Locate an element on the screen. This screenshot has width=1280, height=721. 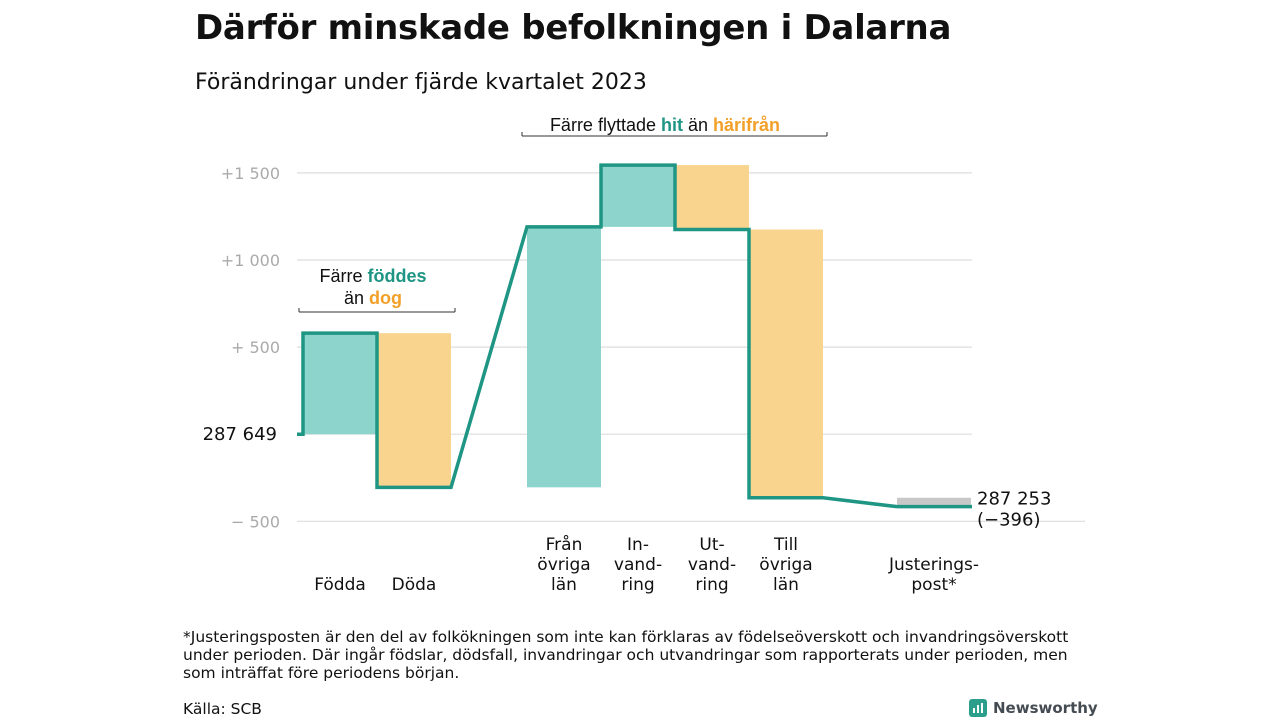
chart-title: Därför minskade befolkningen i Dalarna is located at coordinates (573, 28).